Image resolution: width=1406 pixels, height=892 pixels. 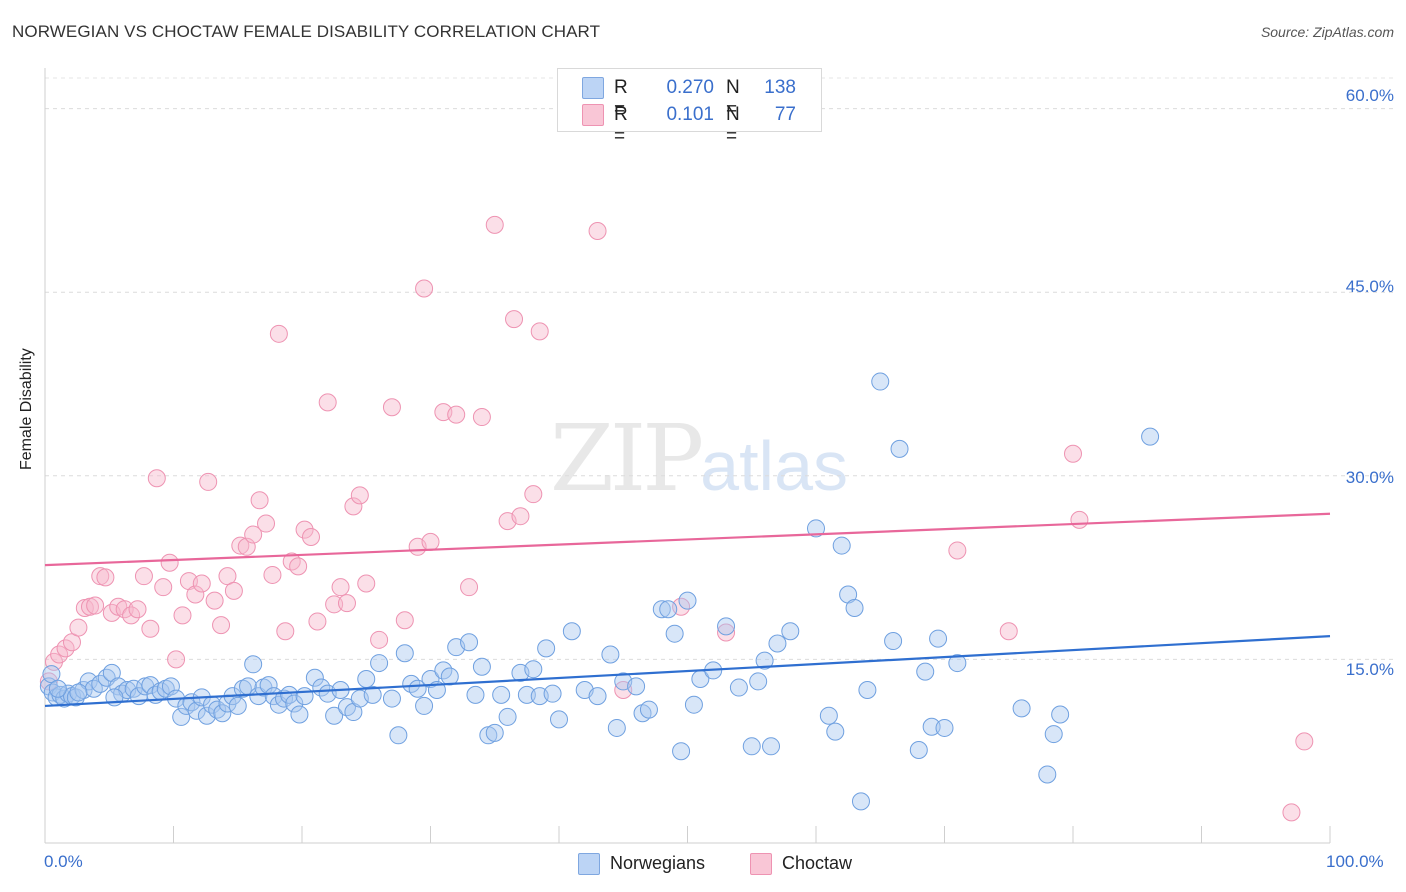 I want to click on series-swatch-norwegians, so click(x=589, y=864).